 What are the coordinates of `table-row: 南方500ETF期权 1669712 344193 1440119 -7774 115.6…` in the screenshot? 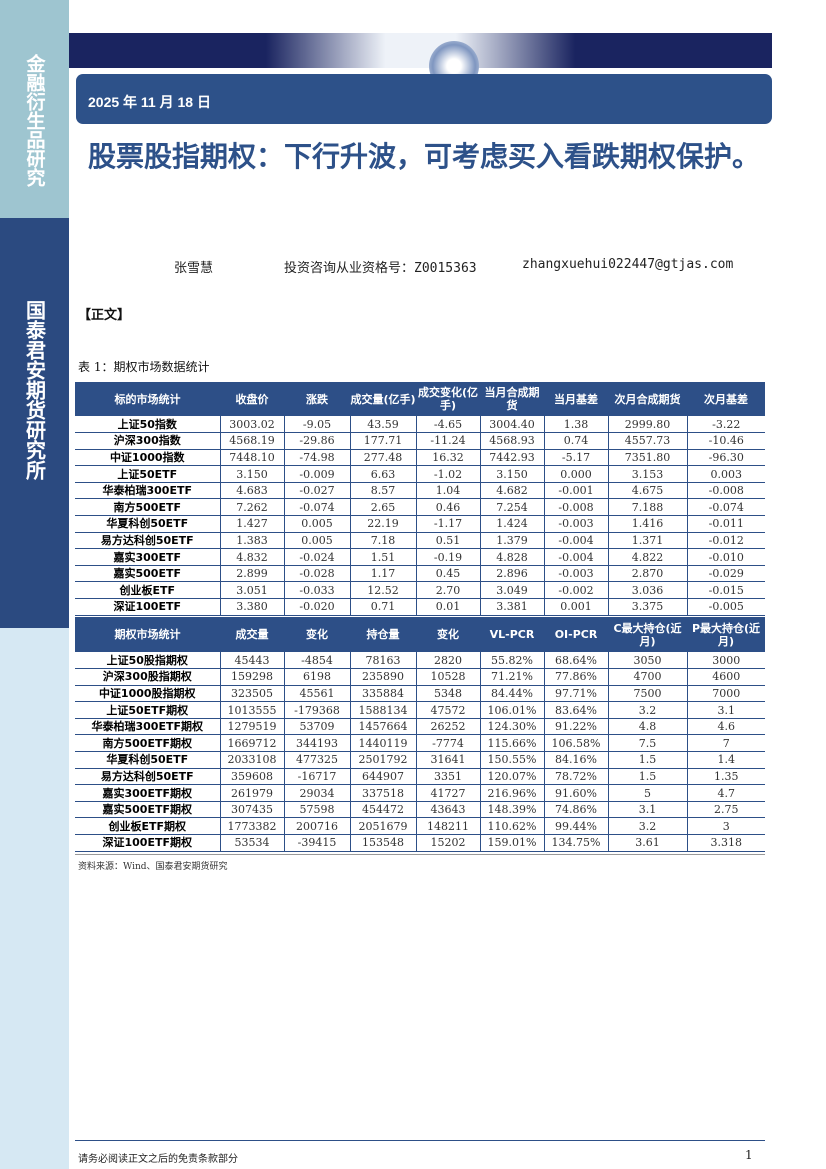 It's located at (420, 743).